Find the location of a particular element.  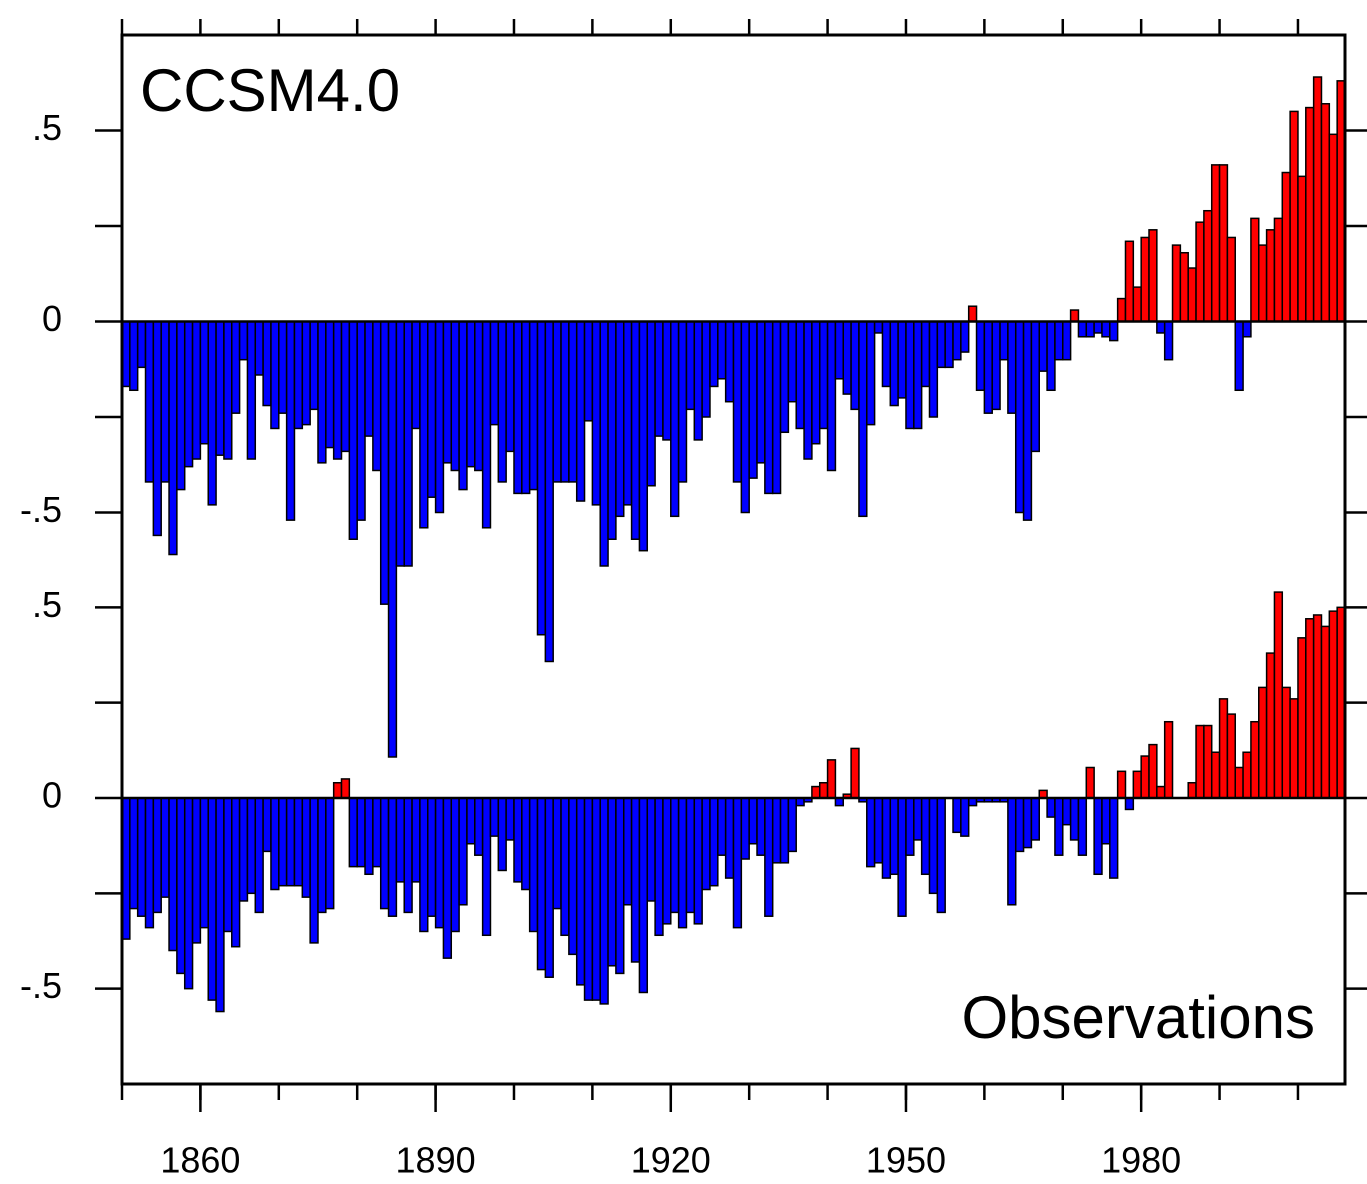

y-tick-label: 0 is located at coordinates (52, 795).